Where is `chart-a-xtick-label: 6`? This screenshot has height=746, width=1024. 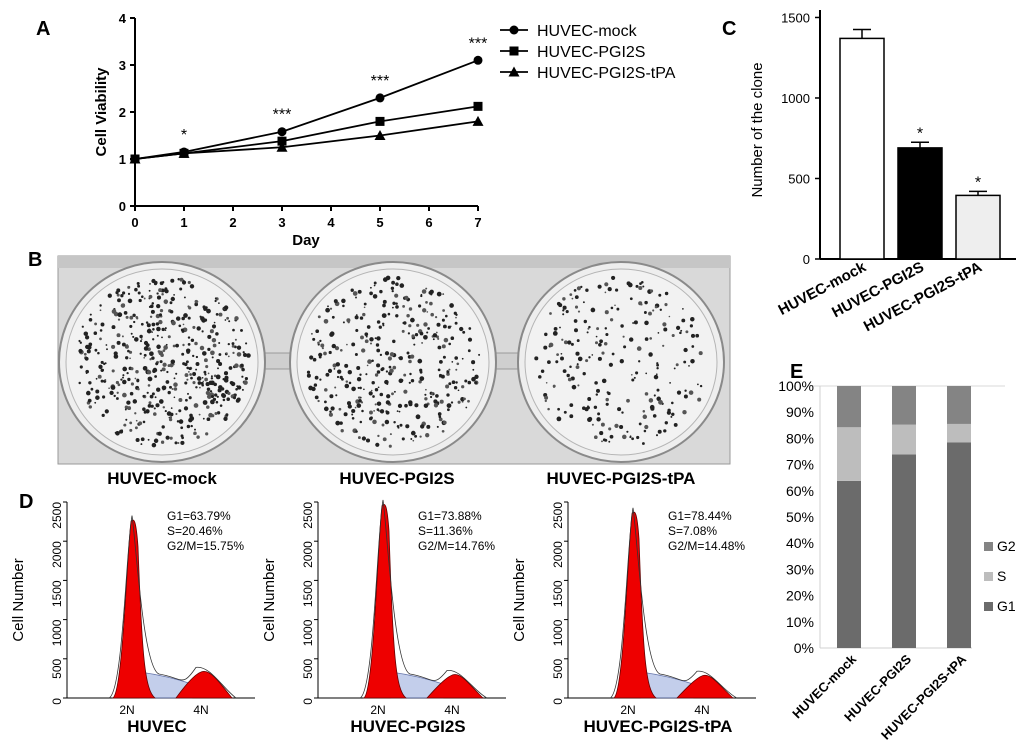 chart-a-xtick-label: 6 is located at coordinates (428, 222).